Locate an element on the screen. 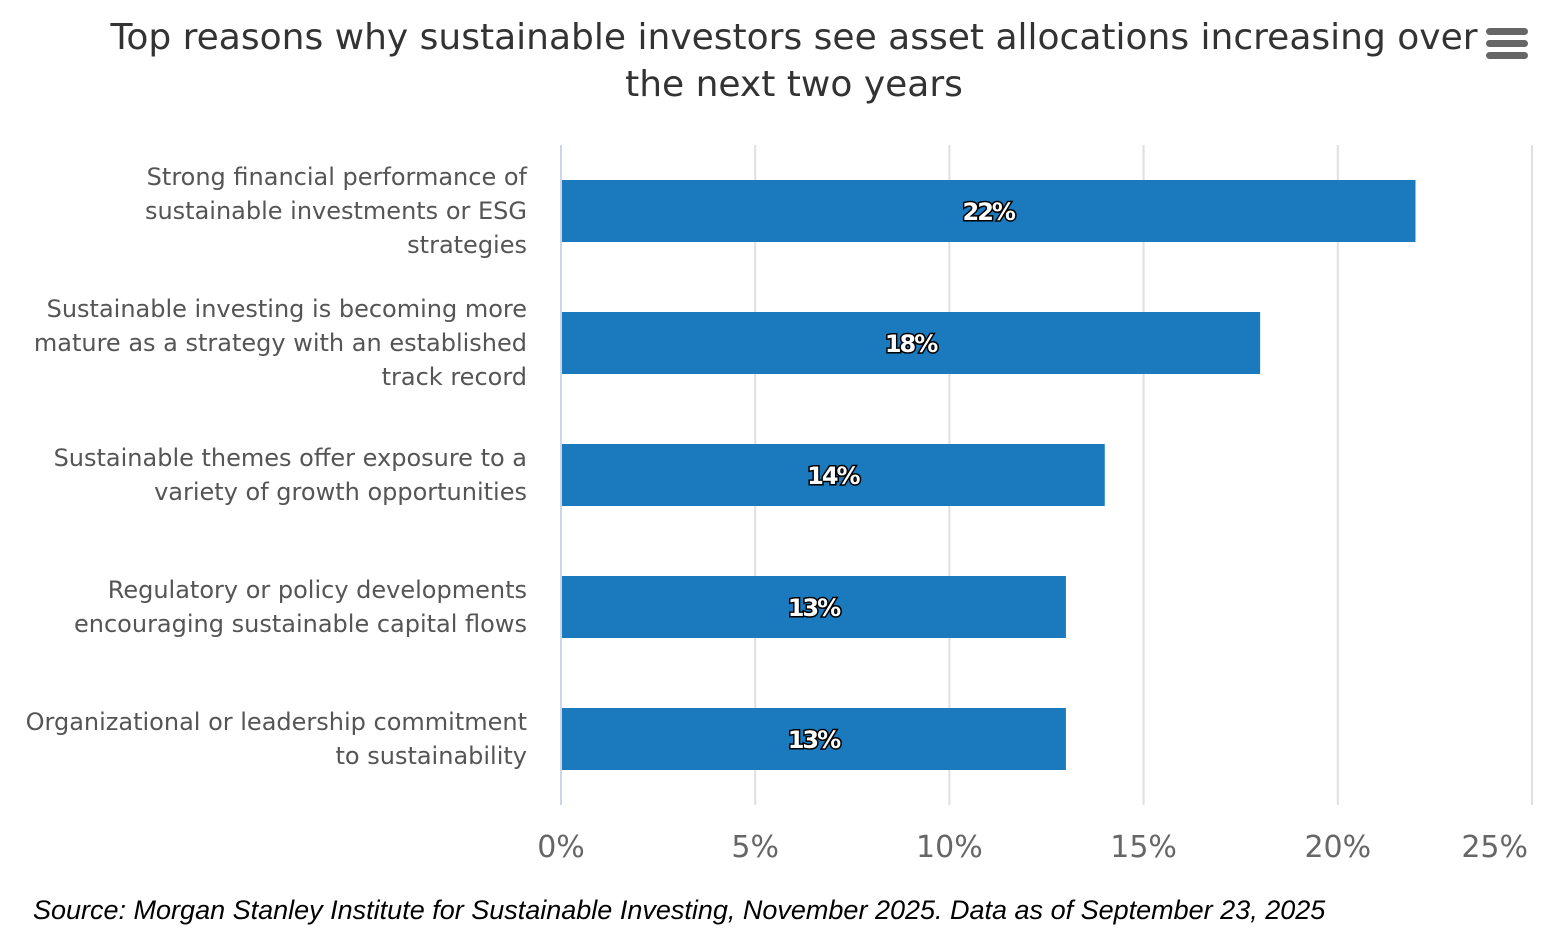  category-label: track record is located at coordinates (454, 377).